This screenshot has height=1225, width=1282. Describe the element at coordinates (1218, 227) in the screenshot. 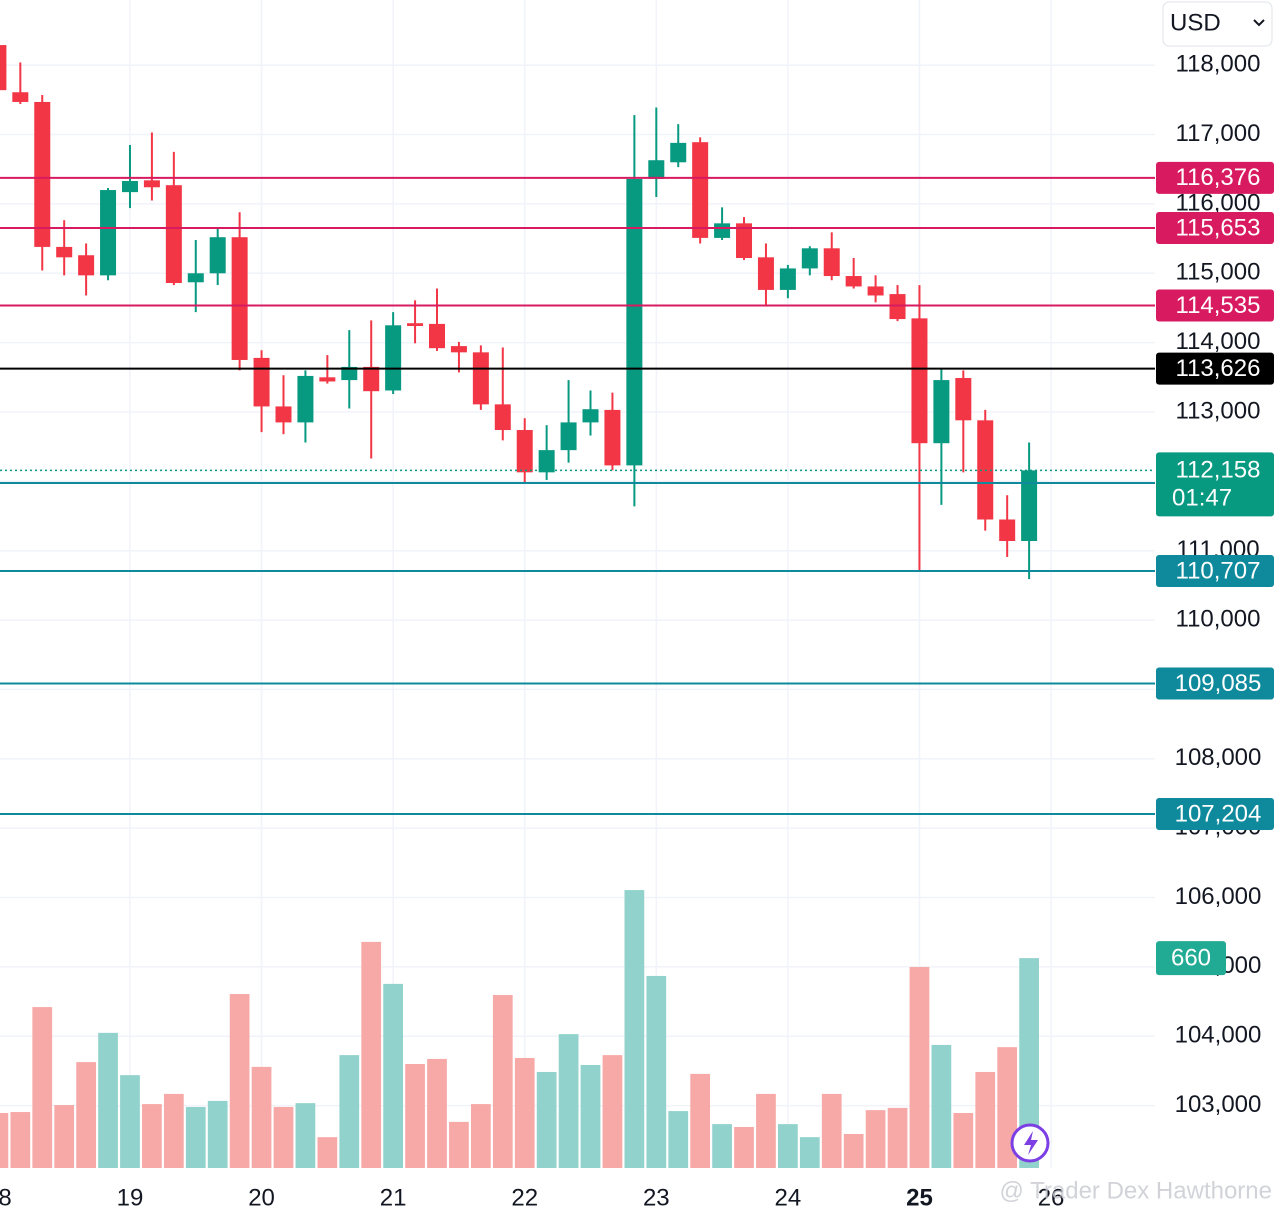

I see `level-label: 115,653` at that location.